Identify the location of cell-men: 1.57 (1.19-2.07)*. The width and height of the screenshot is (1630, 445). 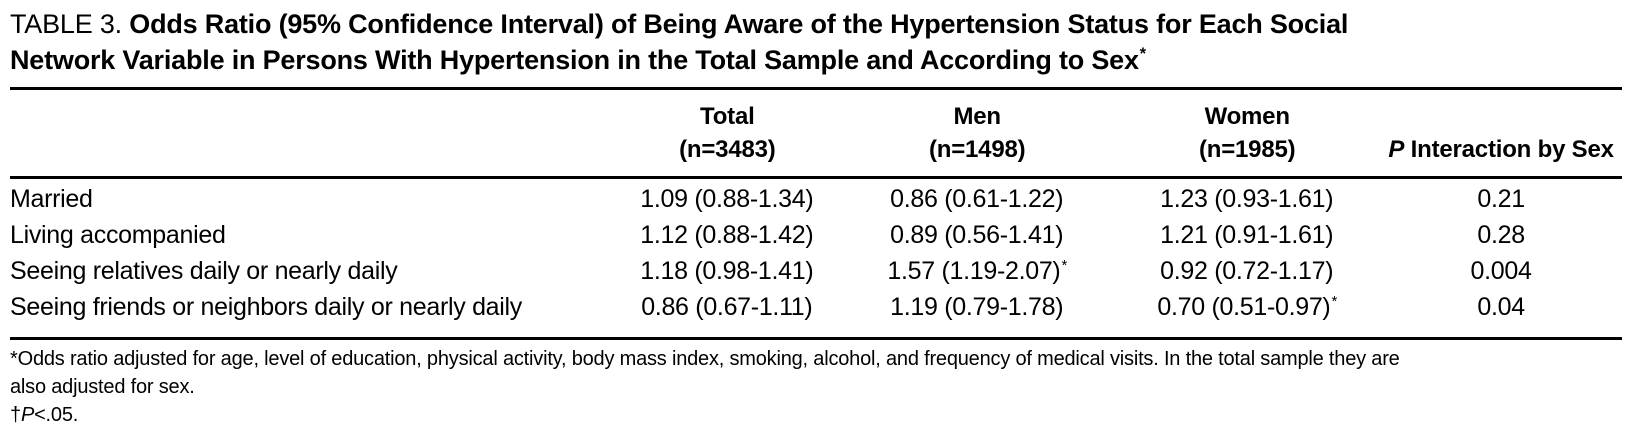
(977, 270).